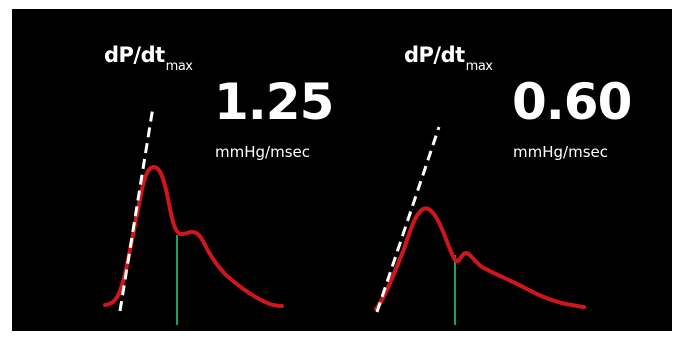 The width and height of the screenshot is (684, 338). I want to click on dpdt-value-right: 0.60, so click(572, 102).